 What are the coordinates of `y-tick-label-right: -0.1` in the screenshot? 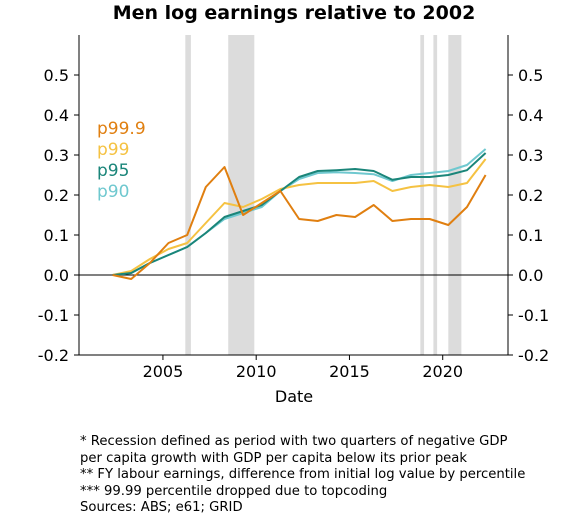 It's located at (533, 315).